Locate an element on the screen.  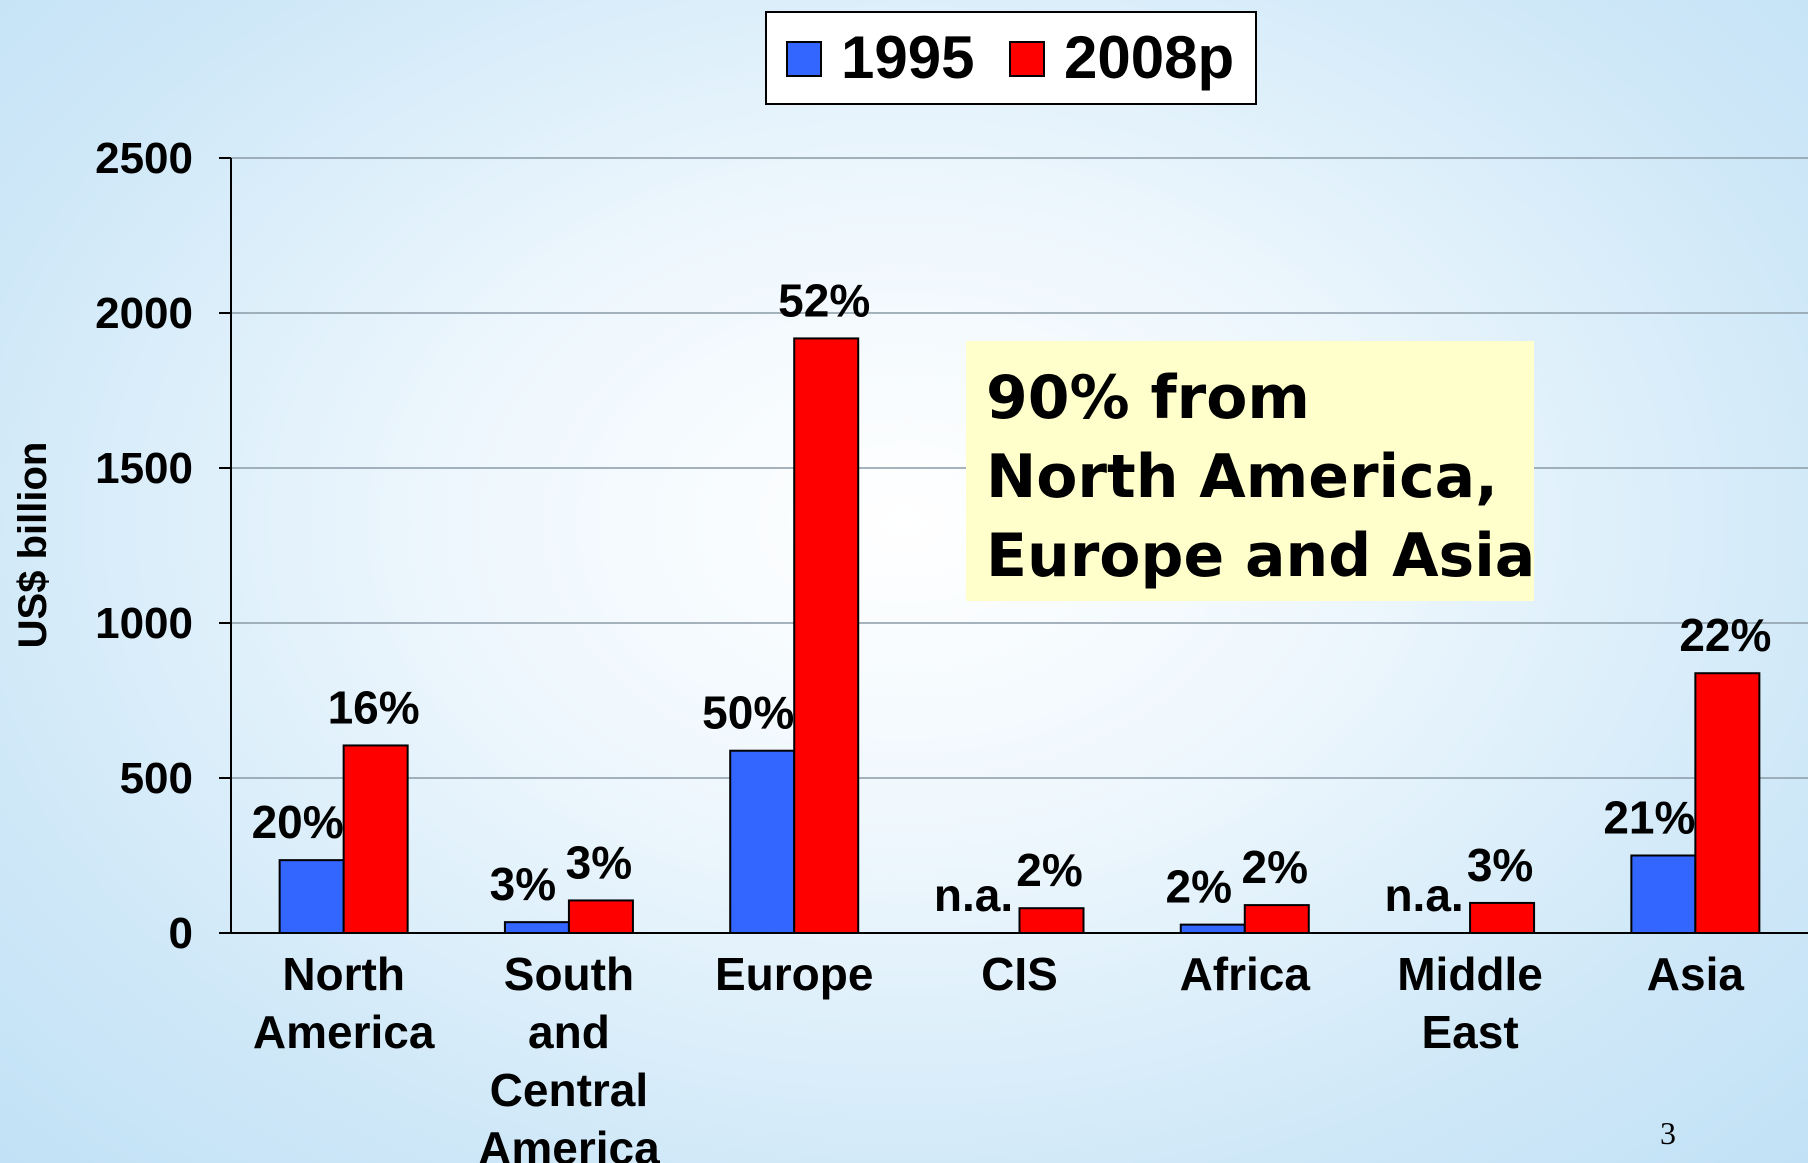
legend-swatch-1995 is located at coordinates (804, 59).